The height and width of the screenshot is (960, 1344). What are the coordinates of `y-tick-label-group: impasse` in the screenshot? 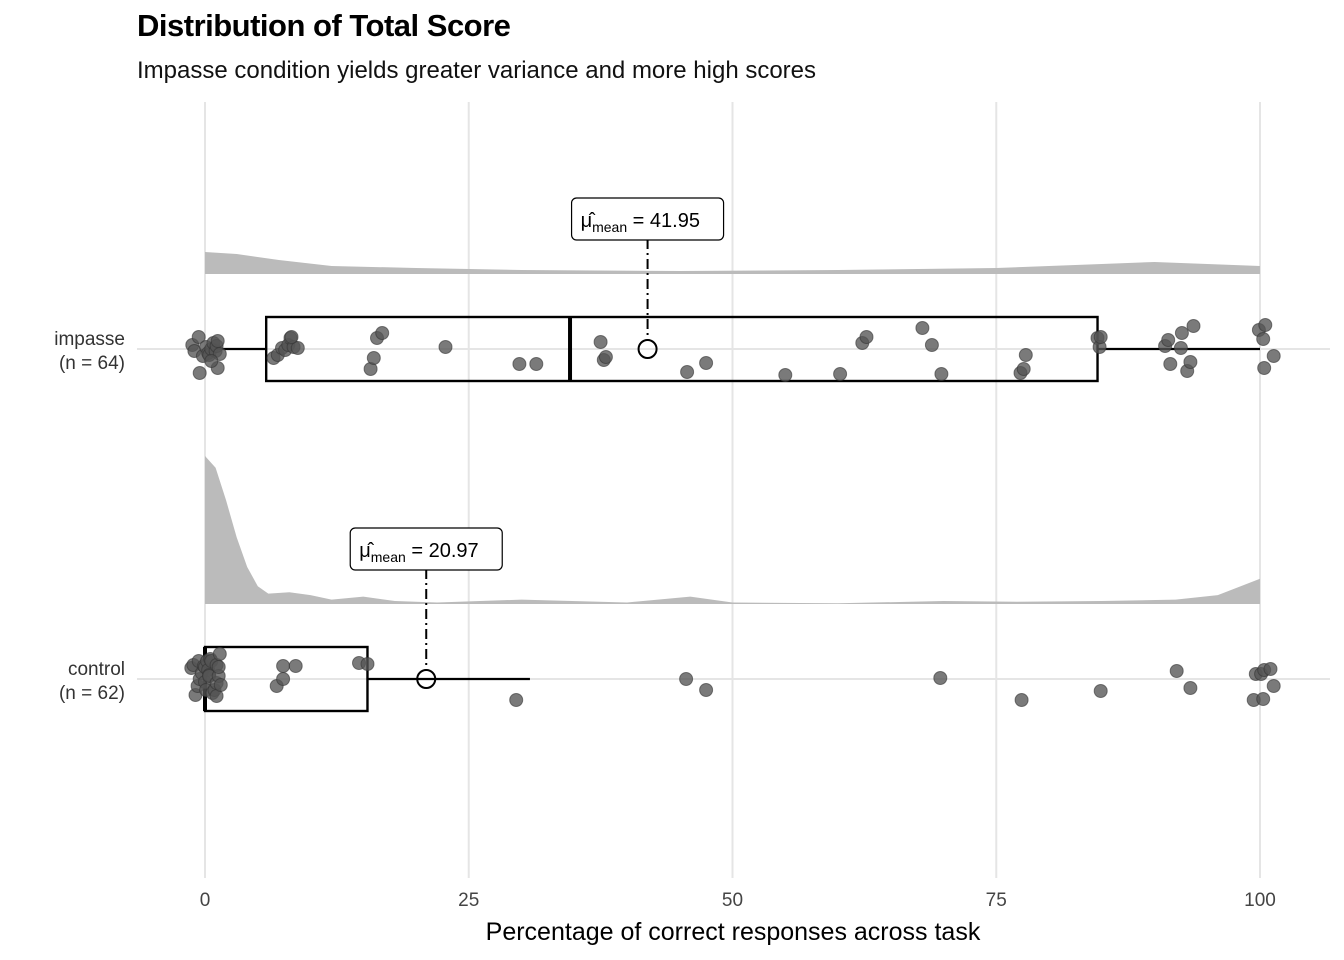 It's located at (89, 339).